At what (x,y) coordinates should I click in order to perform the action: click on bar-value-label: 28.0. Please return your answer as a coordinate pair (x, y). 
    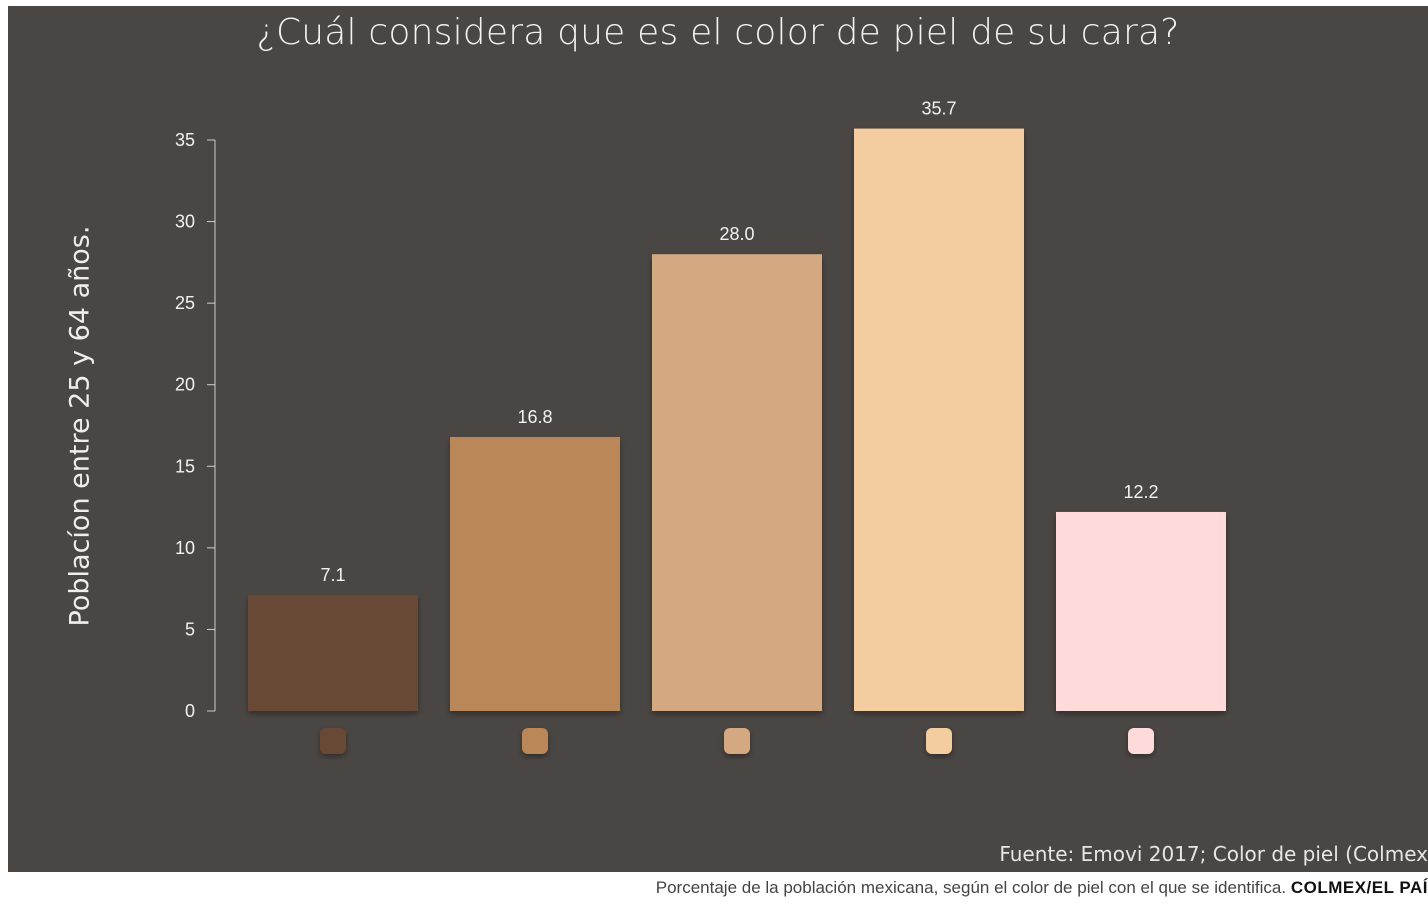
    Looking at the image, I should click on (736, 234).